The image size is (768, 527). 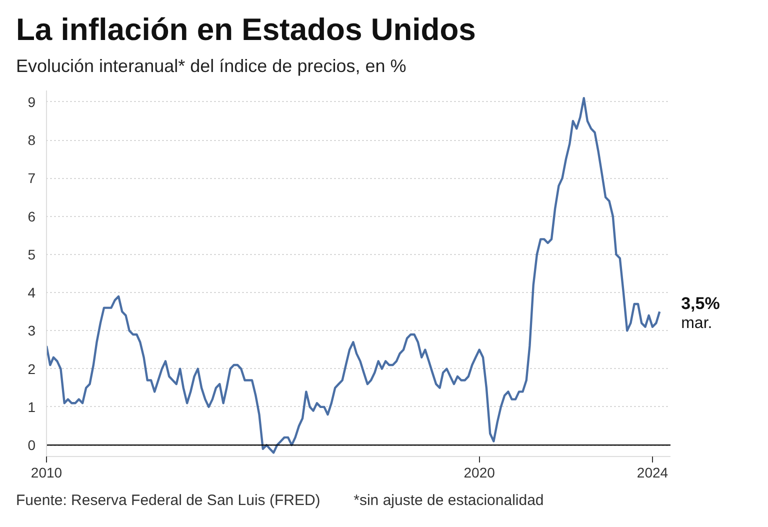 I want to click on x-tick-label: 2024, so click(x=652, y=472).